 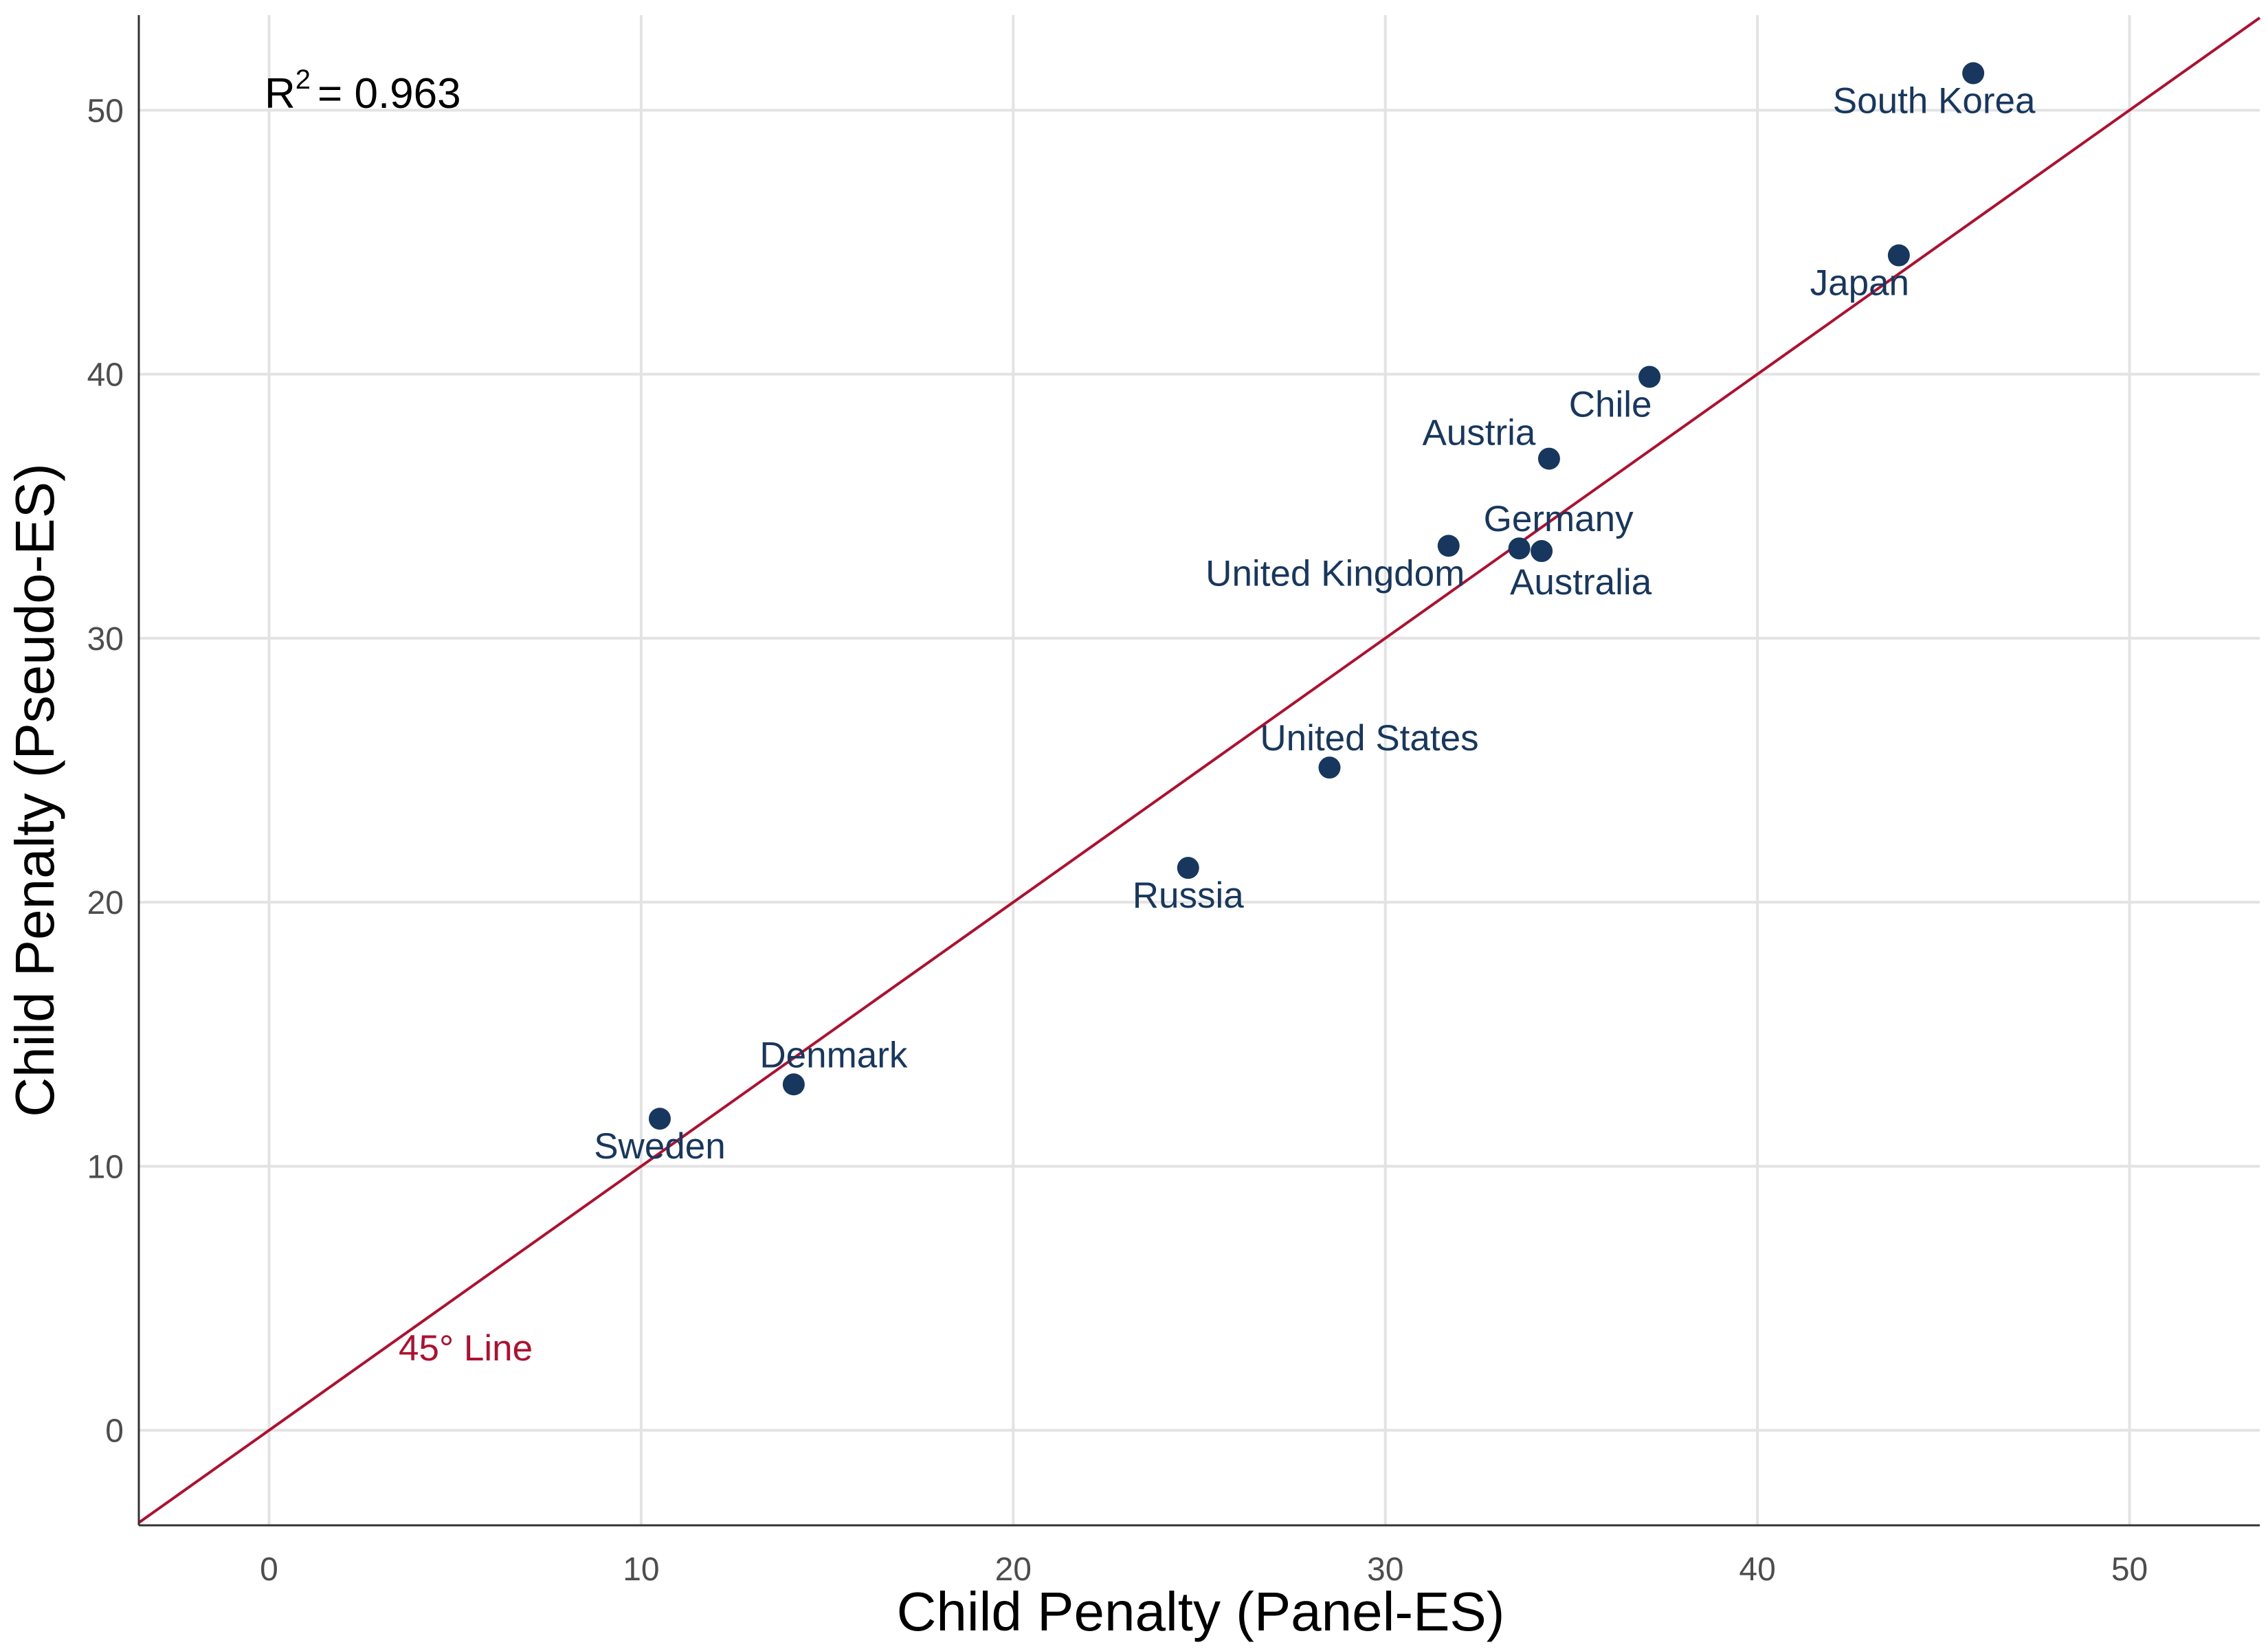 I want to click on x-tick-label: 40, so click(x=1757, y=1570).